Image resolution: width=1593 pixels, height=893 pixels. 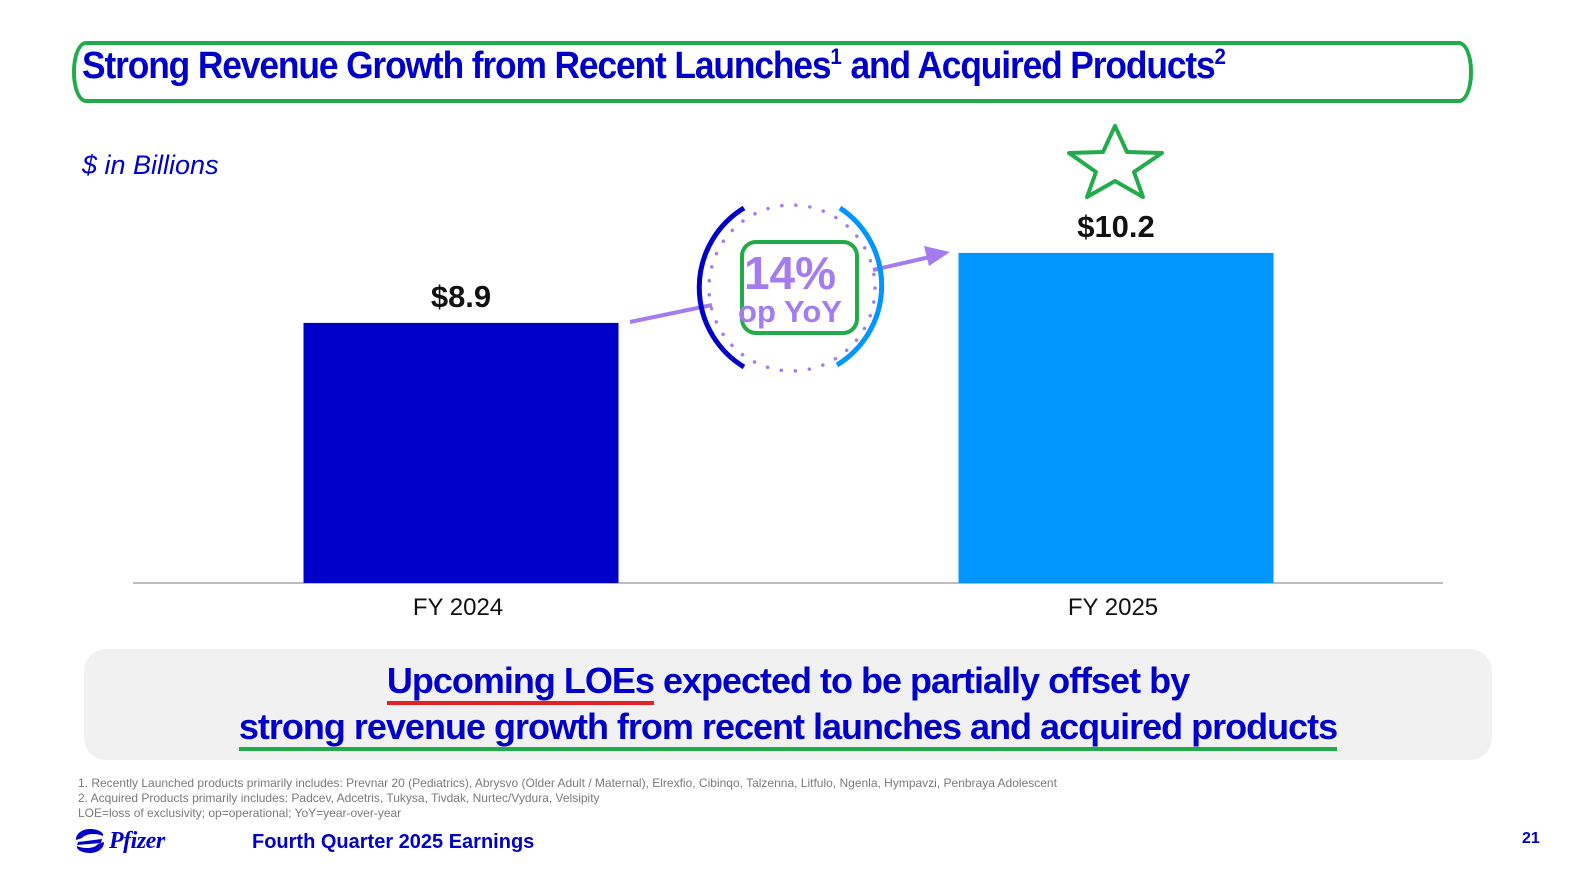 What do you see at coordinates (921, 680) in the screenshot?
I see `callout-line-1-rest: expected to be partially offset by` at bounding box center [921, 680].